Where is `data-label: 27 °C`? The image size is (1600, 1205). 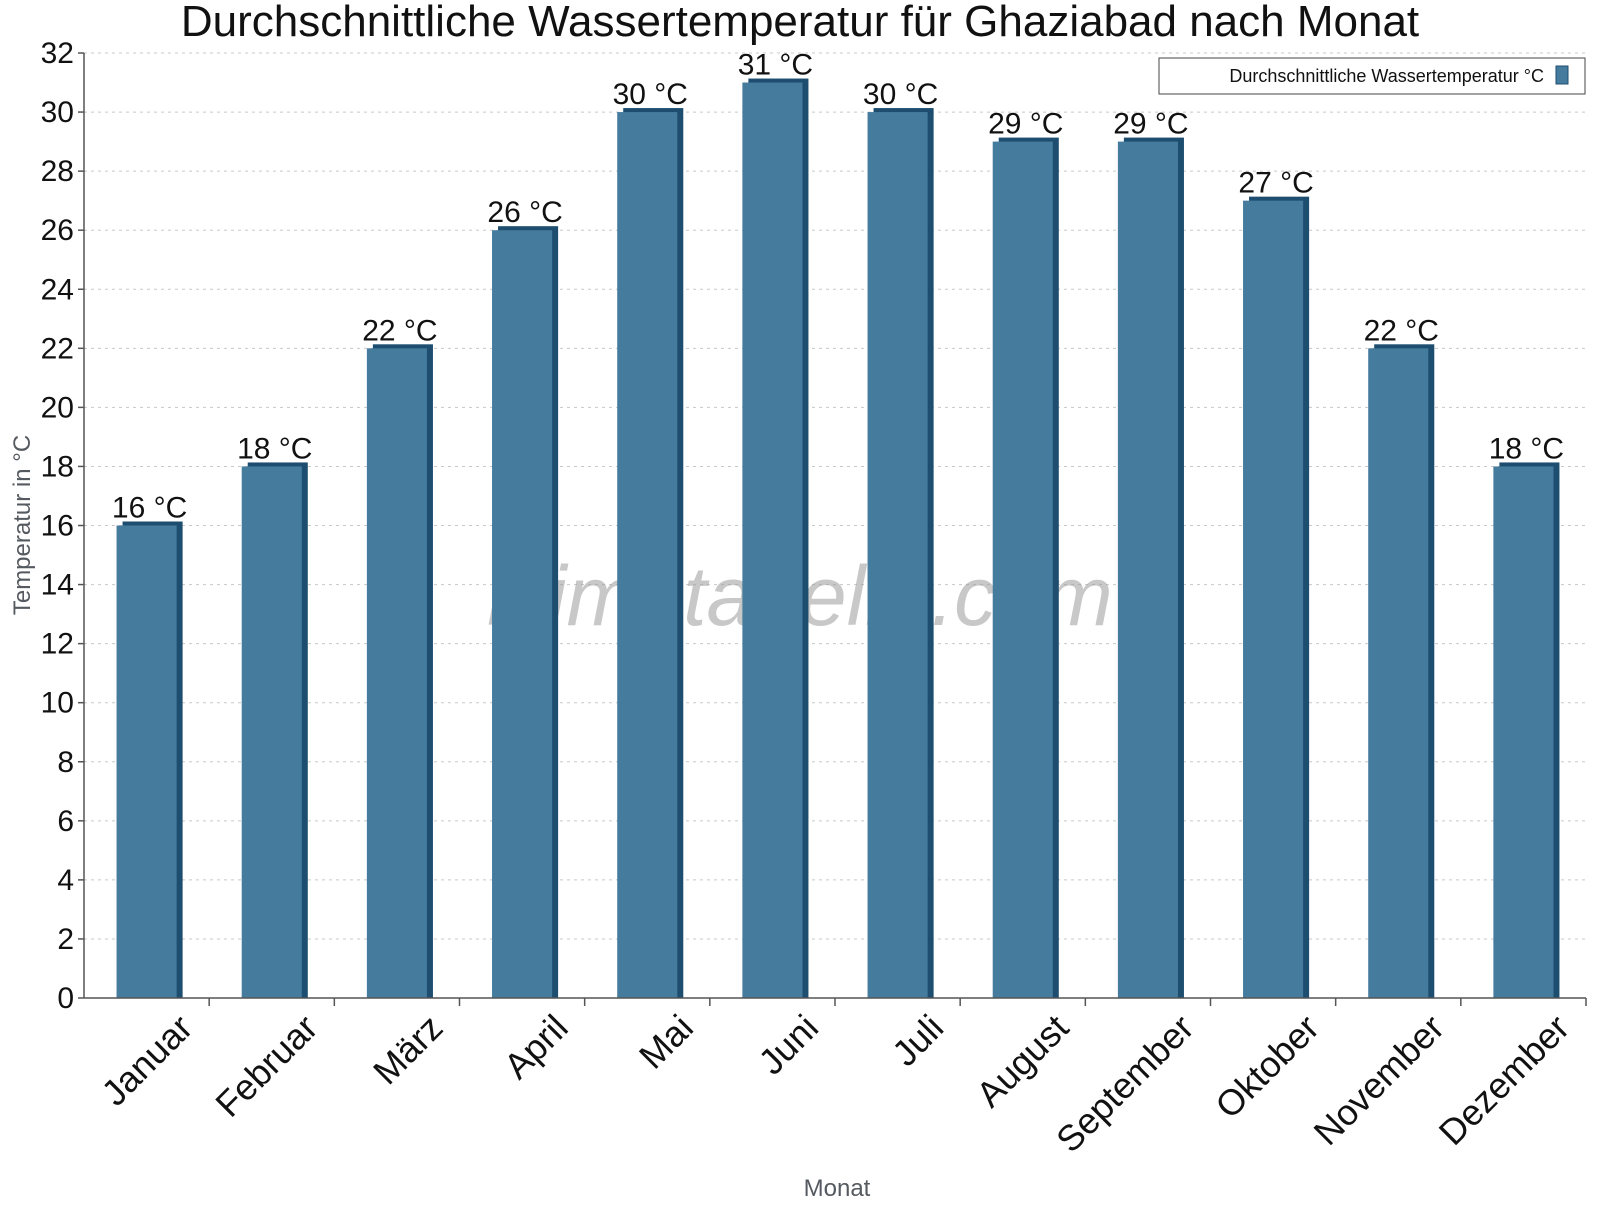
data-label: 27 °C is located at coordinates (1275, 183).